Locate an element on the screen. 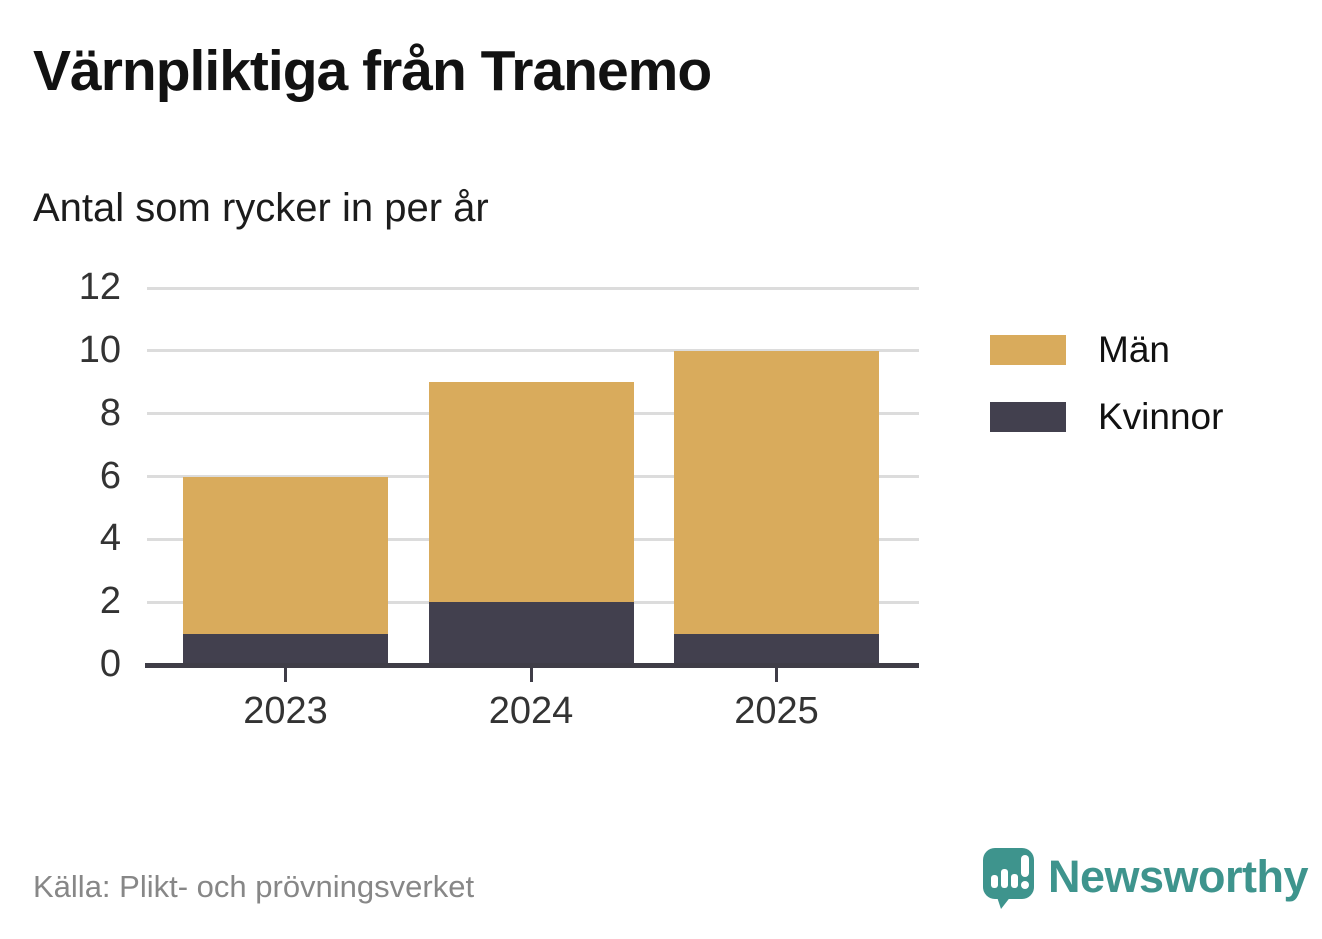 The image size is (1322, 939). newsworthy-bubble-icon is located at coordinates (1008, 878).